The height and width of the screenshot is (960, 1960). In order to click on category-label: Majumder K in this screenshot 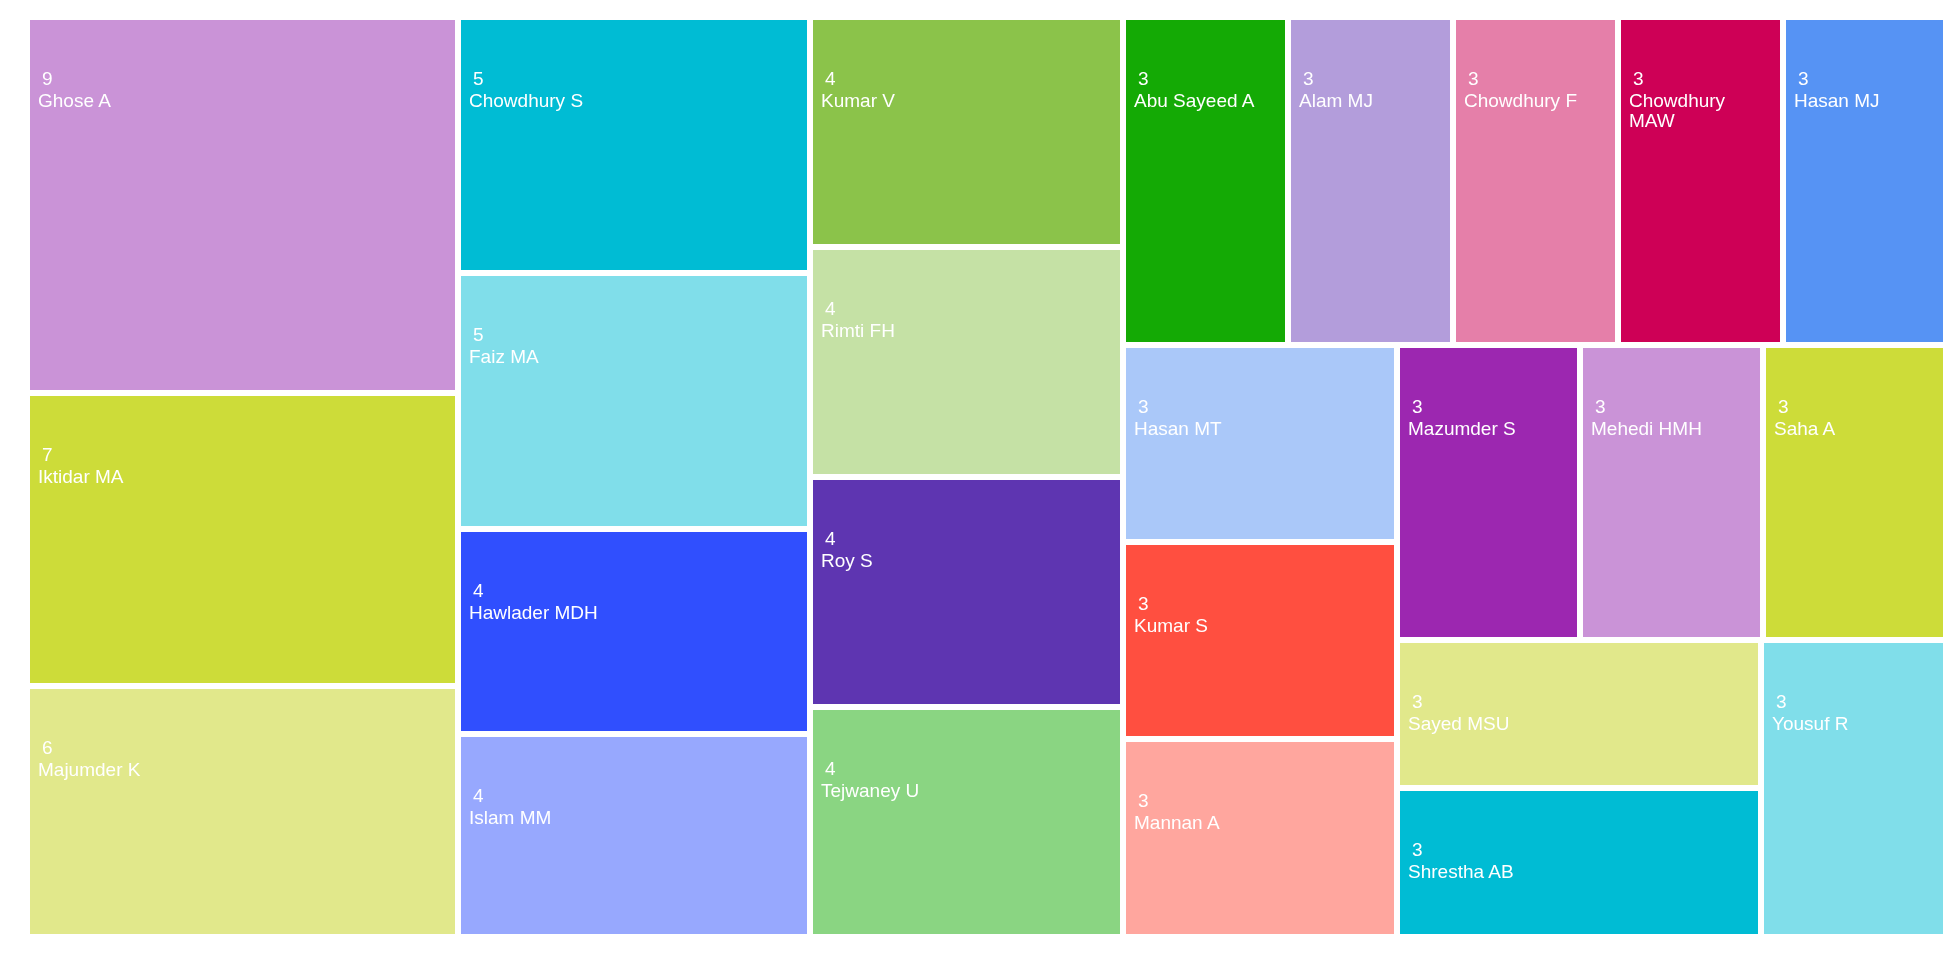, I will do `click(89, 769)`.